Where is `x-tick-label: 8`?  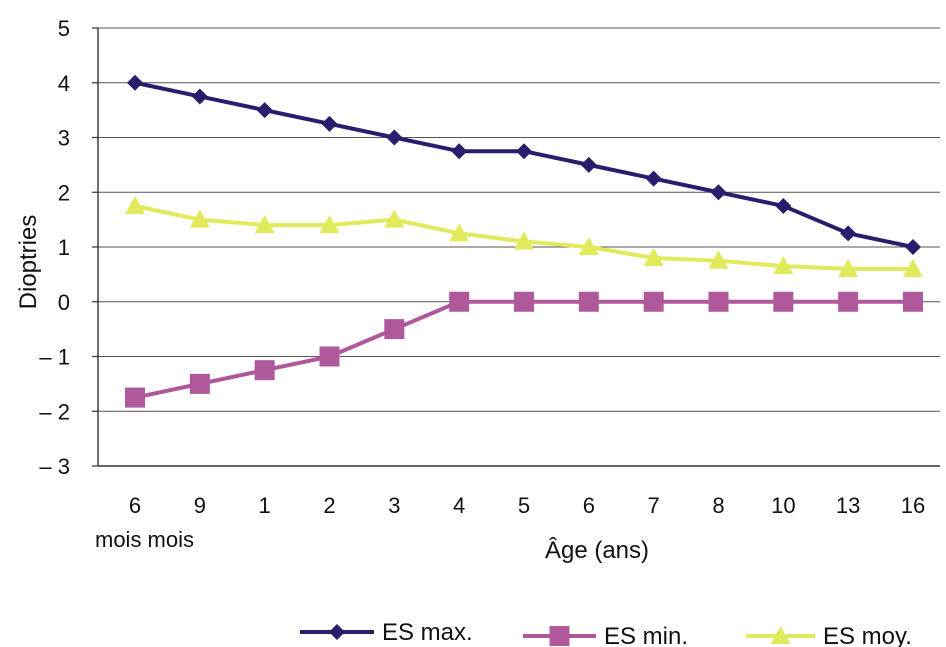 x-tick-label: 8 is located at coordinates (718, 505).